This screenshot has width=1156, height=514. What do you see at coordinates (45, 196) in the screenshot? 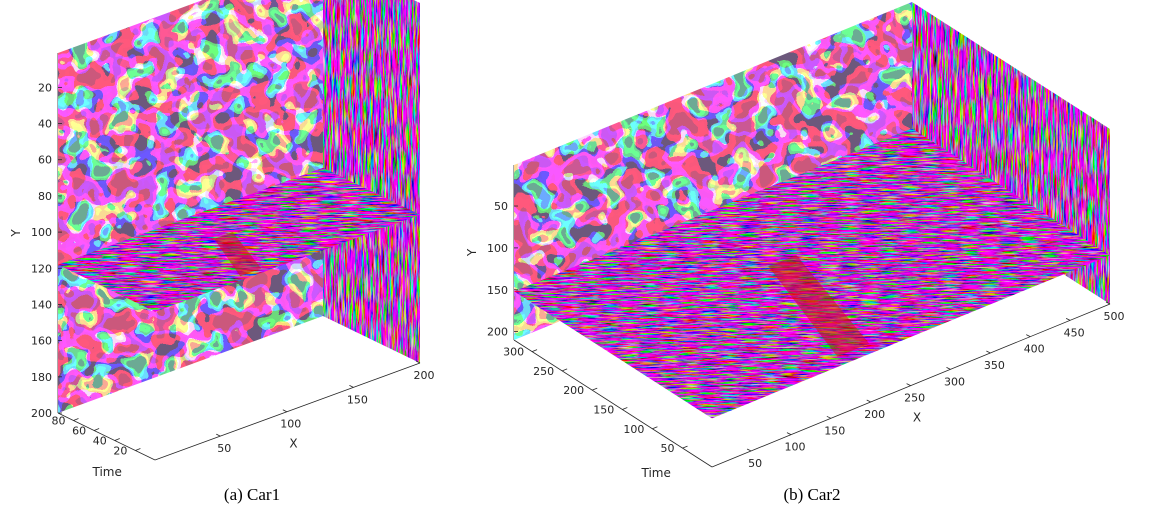
I see `y-tick-label: 80` at bounding box center [45, 196].